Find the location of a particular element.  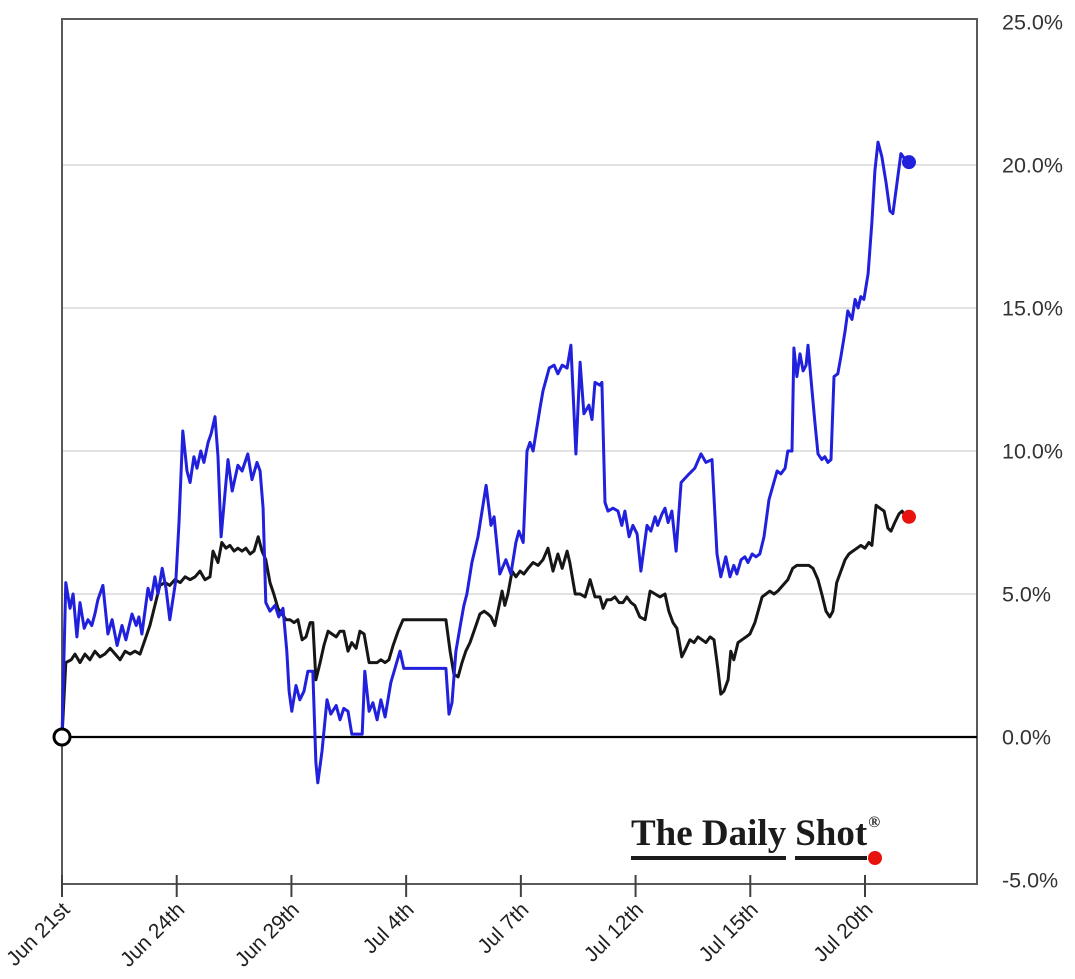

x-tick-label: Jul 15th is located at coordinates (729, 932).